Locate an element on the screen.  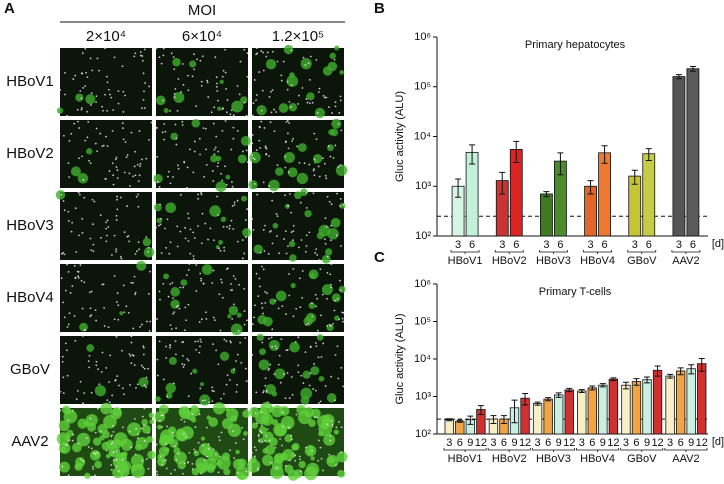
y-tick-label: 10⁴ is located at coordinates (422, 359).